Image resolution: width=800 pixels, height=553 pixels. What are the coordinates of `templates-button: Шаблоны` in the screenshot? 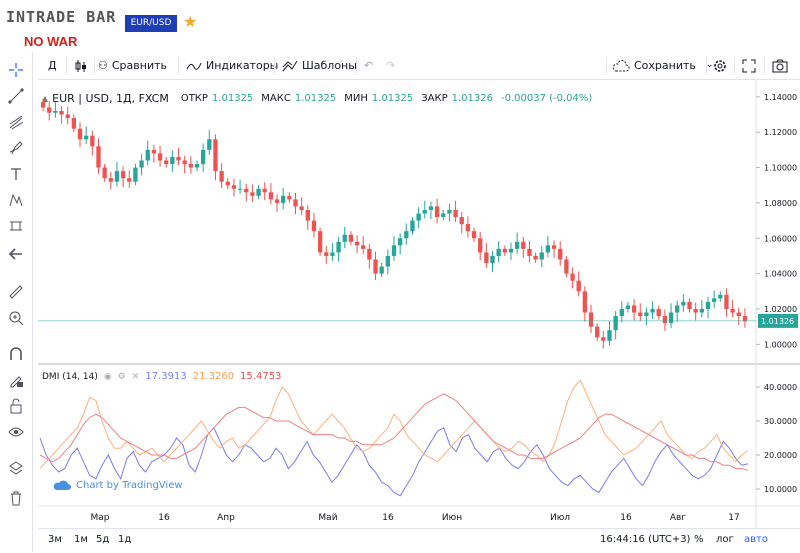 It's located at (319, 65).